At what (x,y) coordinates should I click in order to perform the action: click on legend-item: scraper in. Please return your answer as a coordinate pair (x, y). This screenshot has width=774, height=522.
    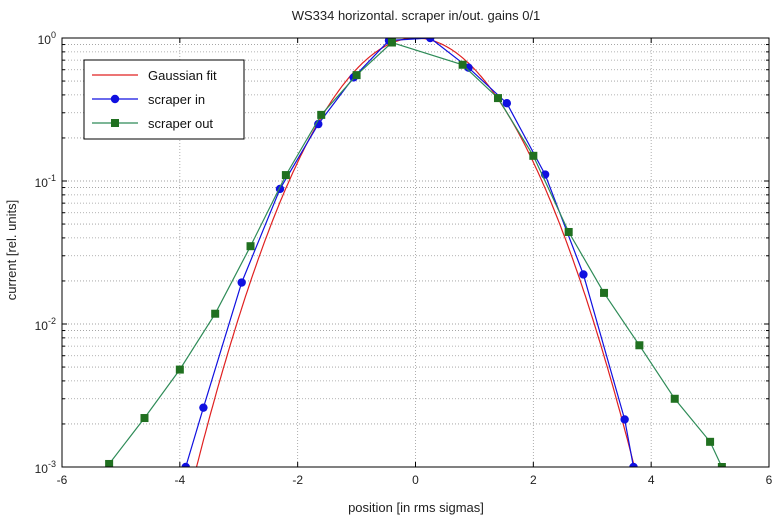
    Looking at the image, I should click on (148, 99).